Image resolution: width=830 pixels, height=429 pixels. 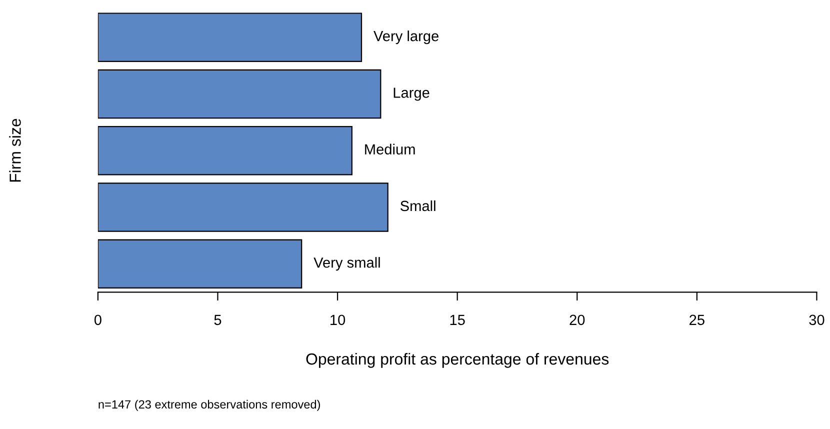 What do you see at coordinates (98, 320) in the screenshot?
I see `x-tick-label: 0` at bounding box center [98, 320].